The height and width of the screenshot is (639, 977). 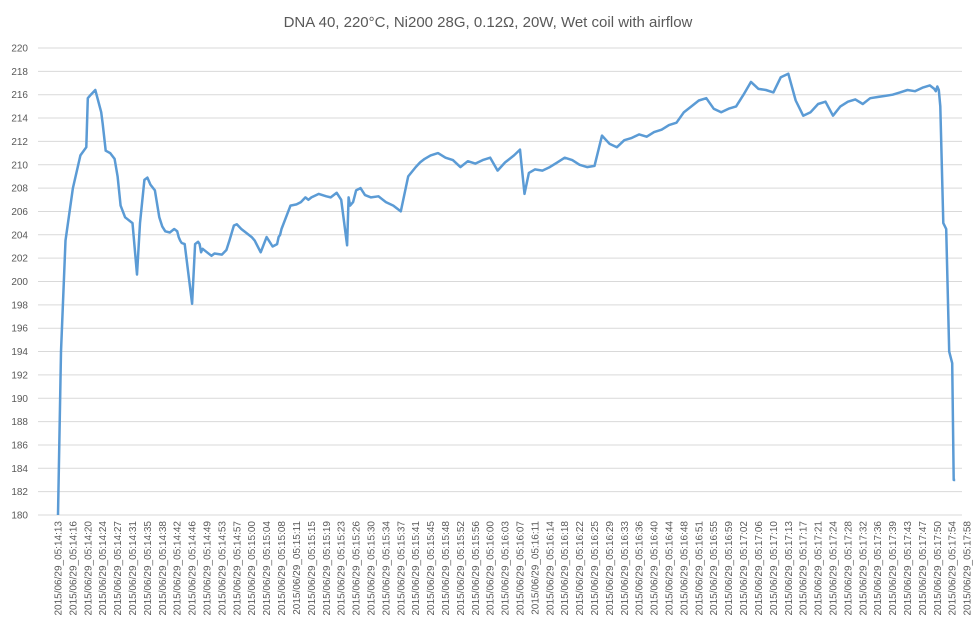 I want to click on x-tick-label: 2015/06/29_05:15:26, so click(x=357, y=568).